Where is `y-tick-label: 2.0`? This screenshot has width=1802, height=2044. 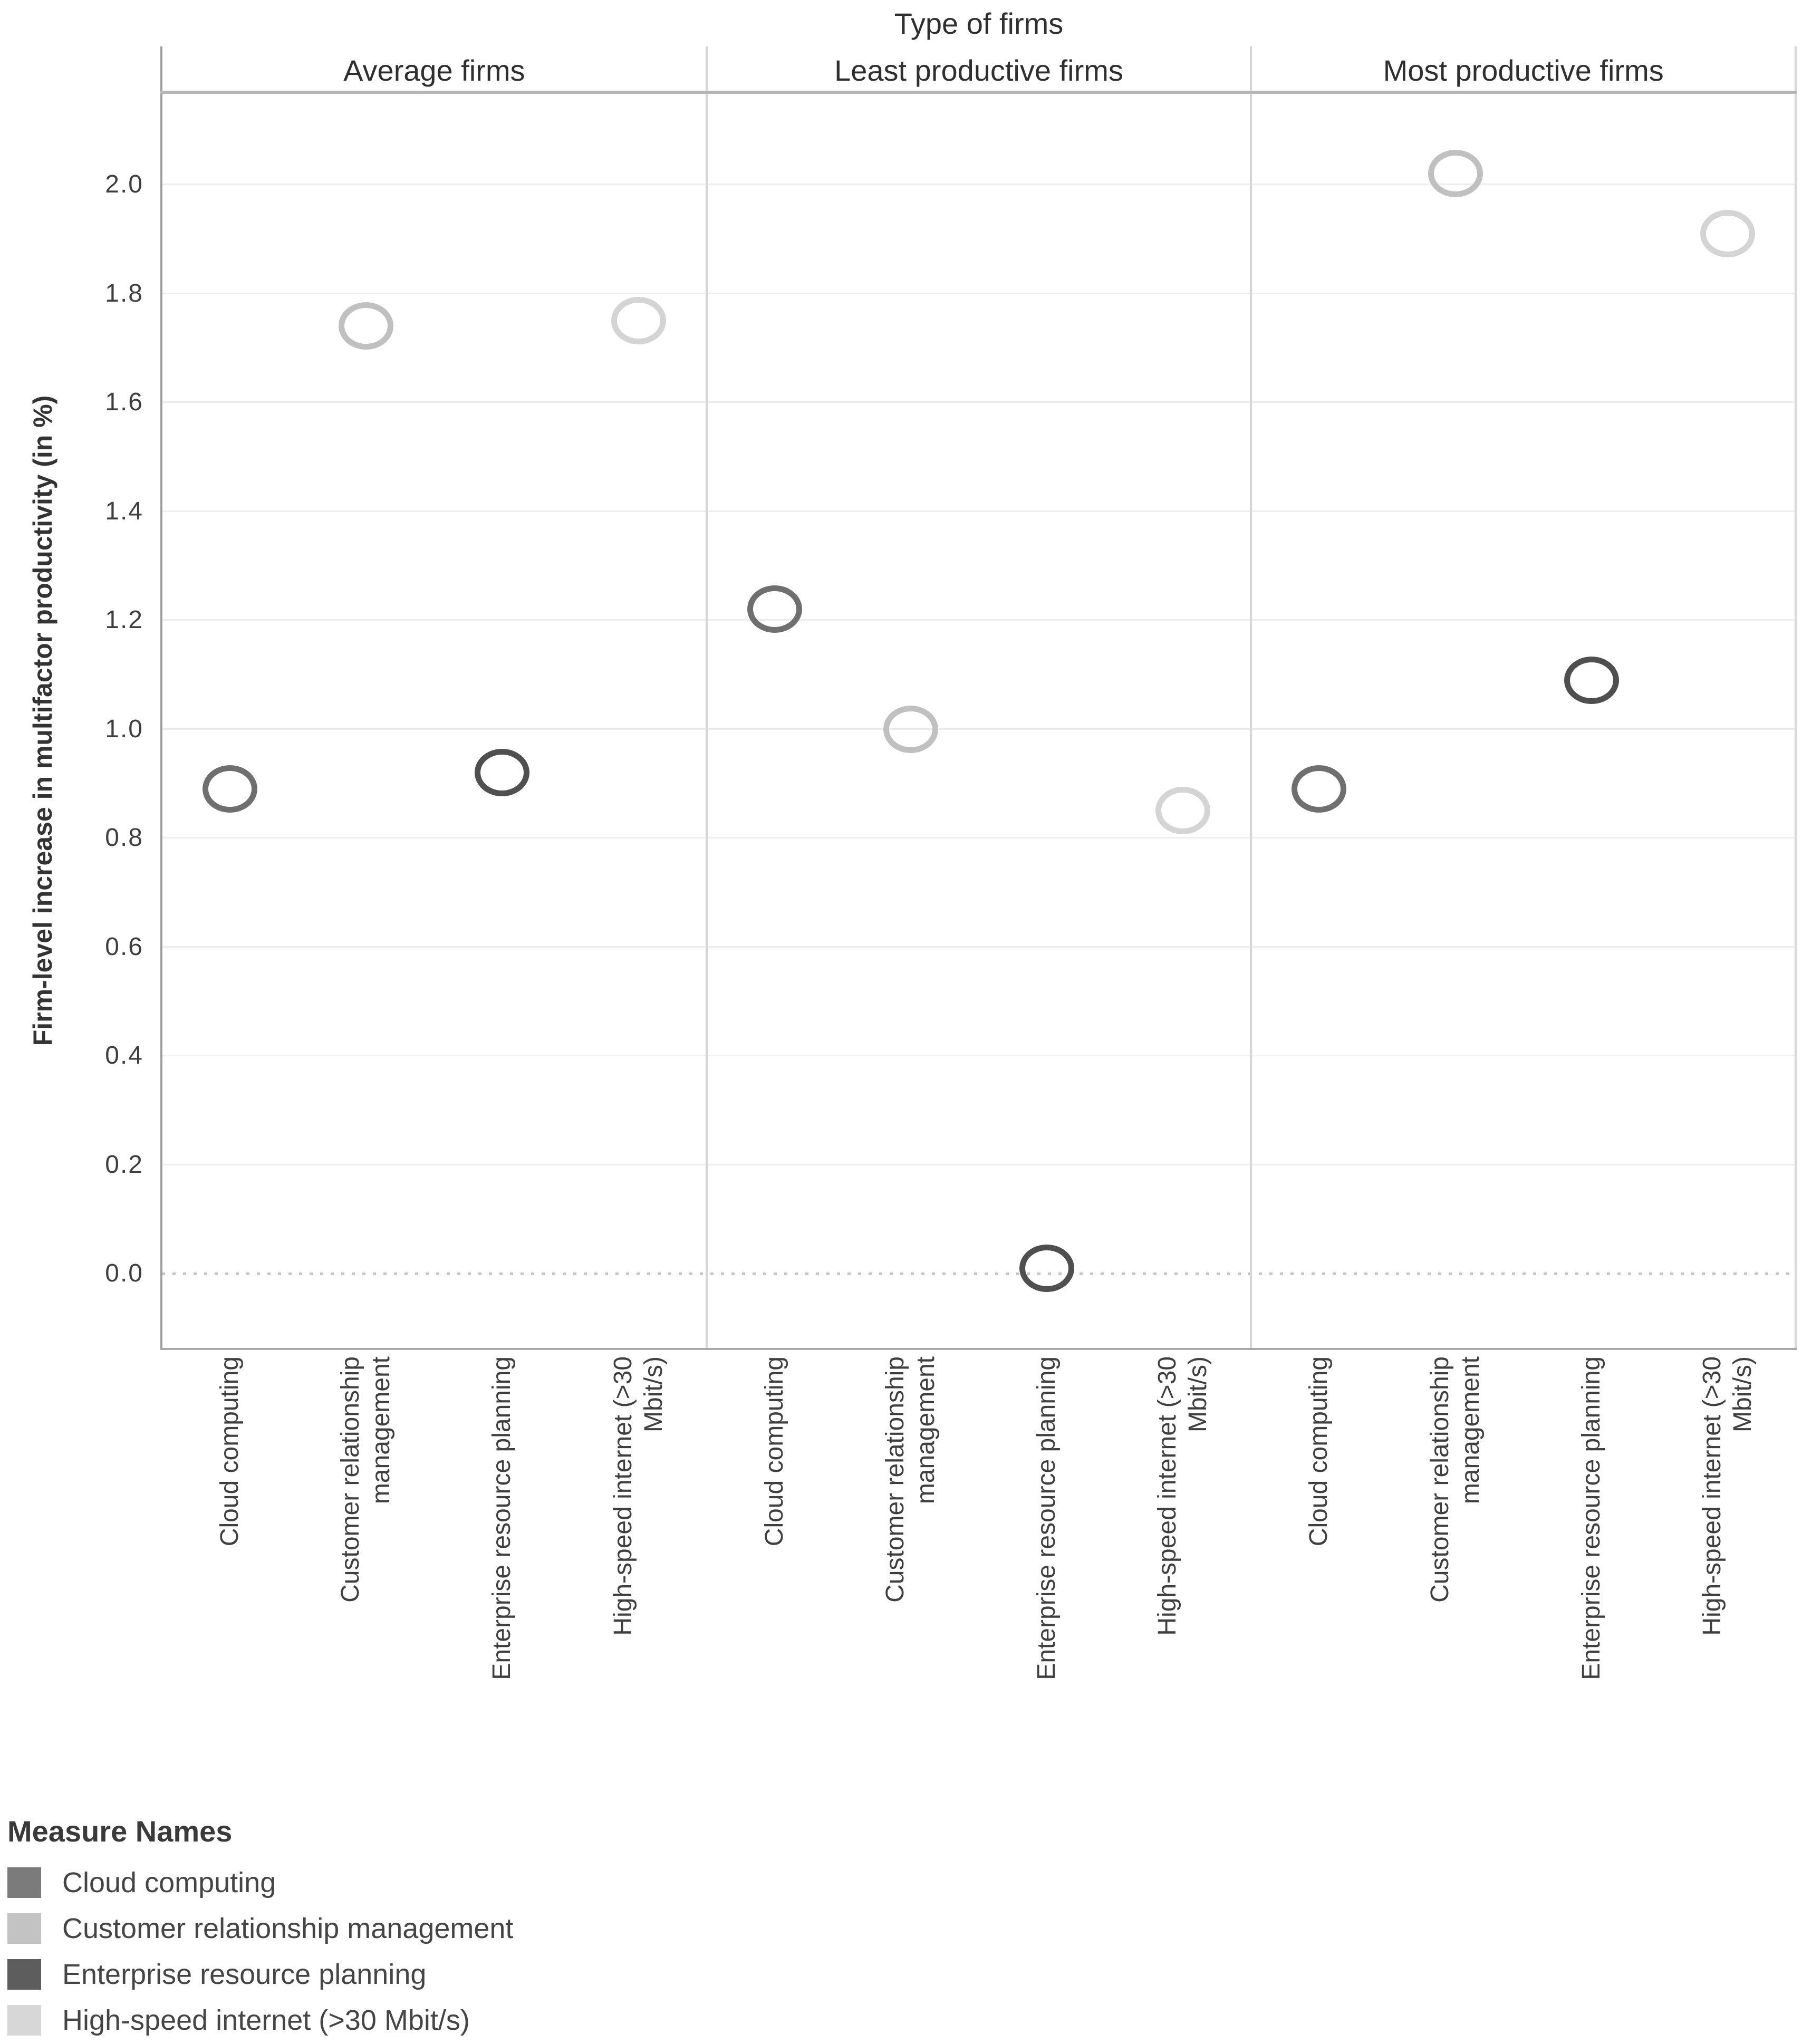
y-tick-label: 2.0 is located at coordinates (124, 184).